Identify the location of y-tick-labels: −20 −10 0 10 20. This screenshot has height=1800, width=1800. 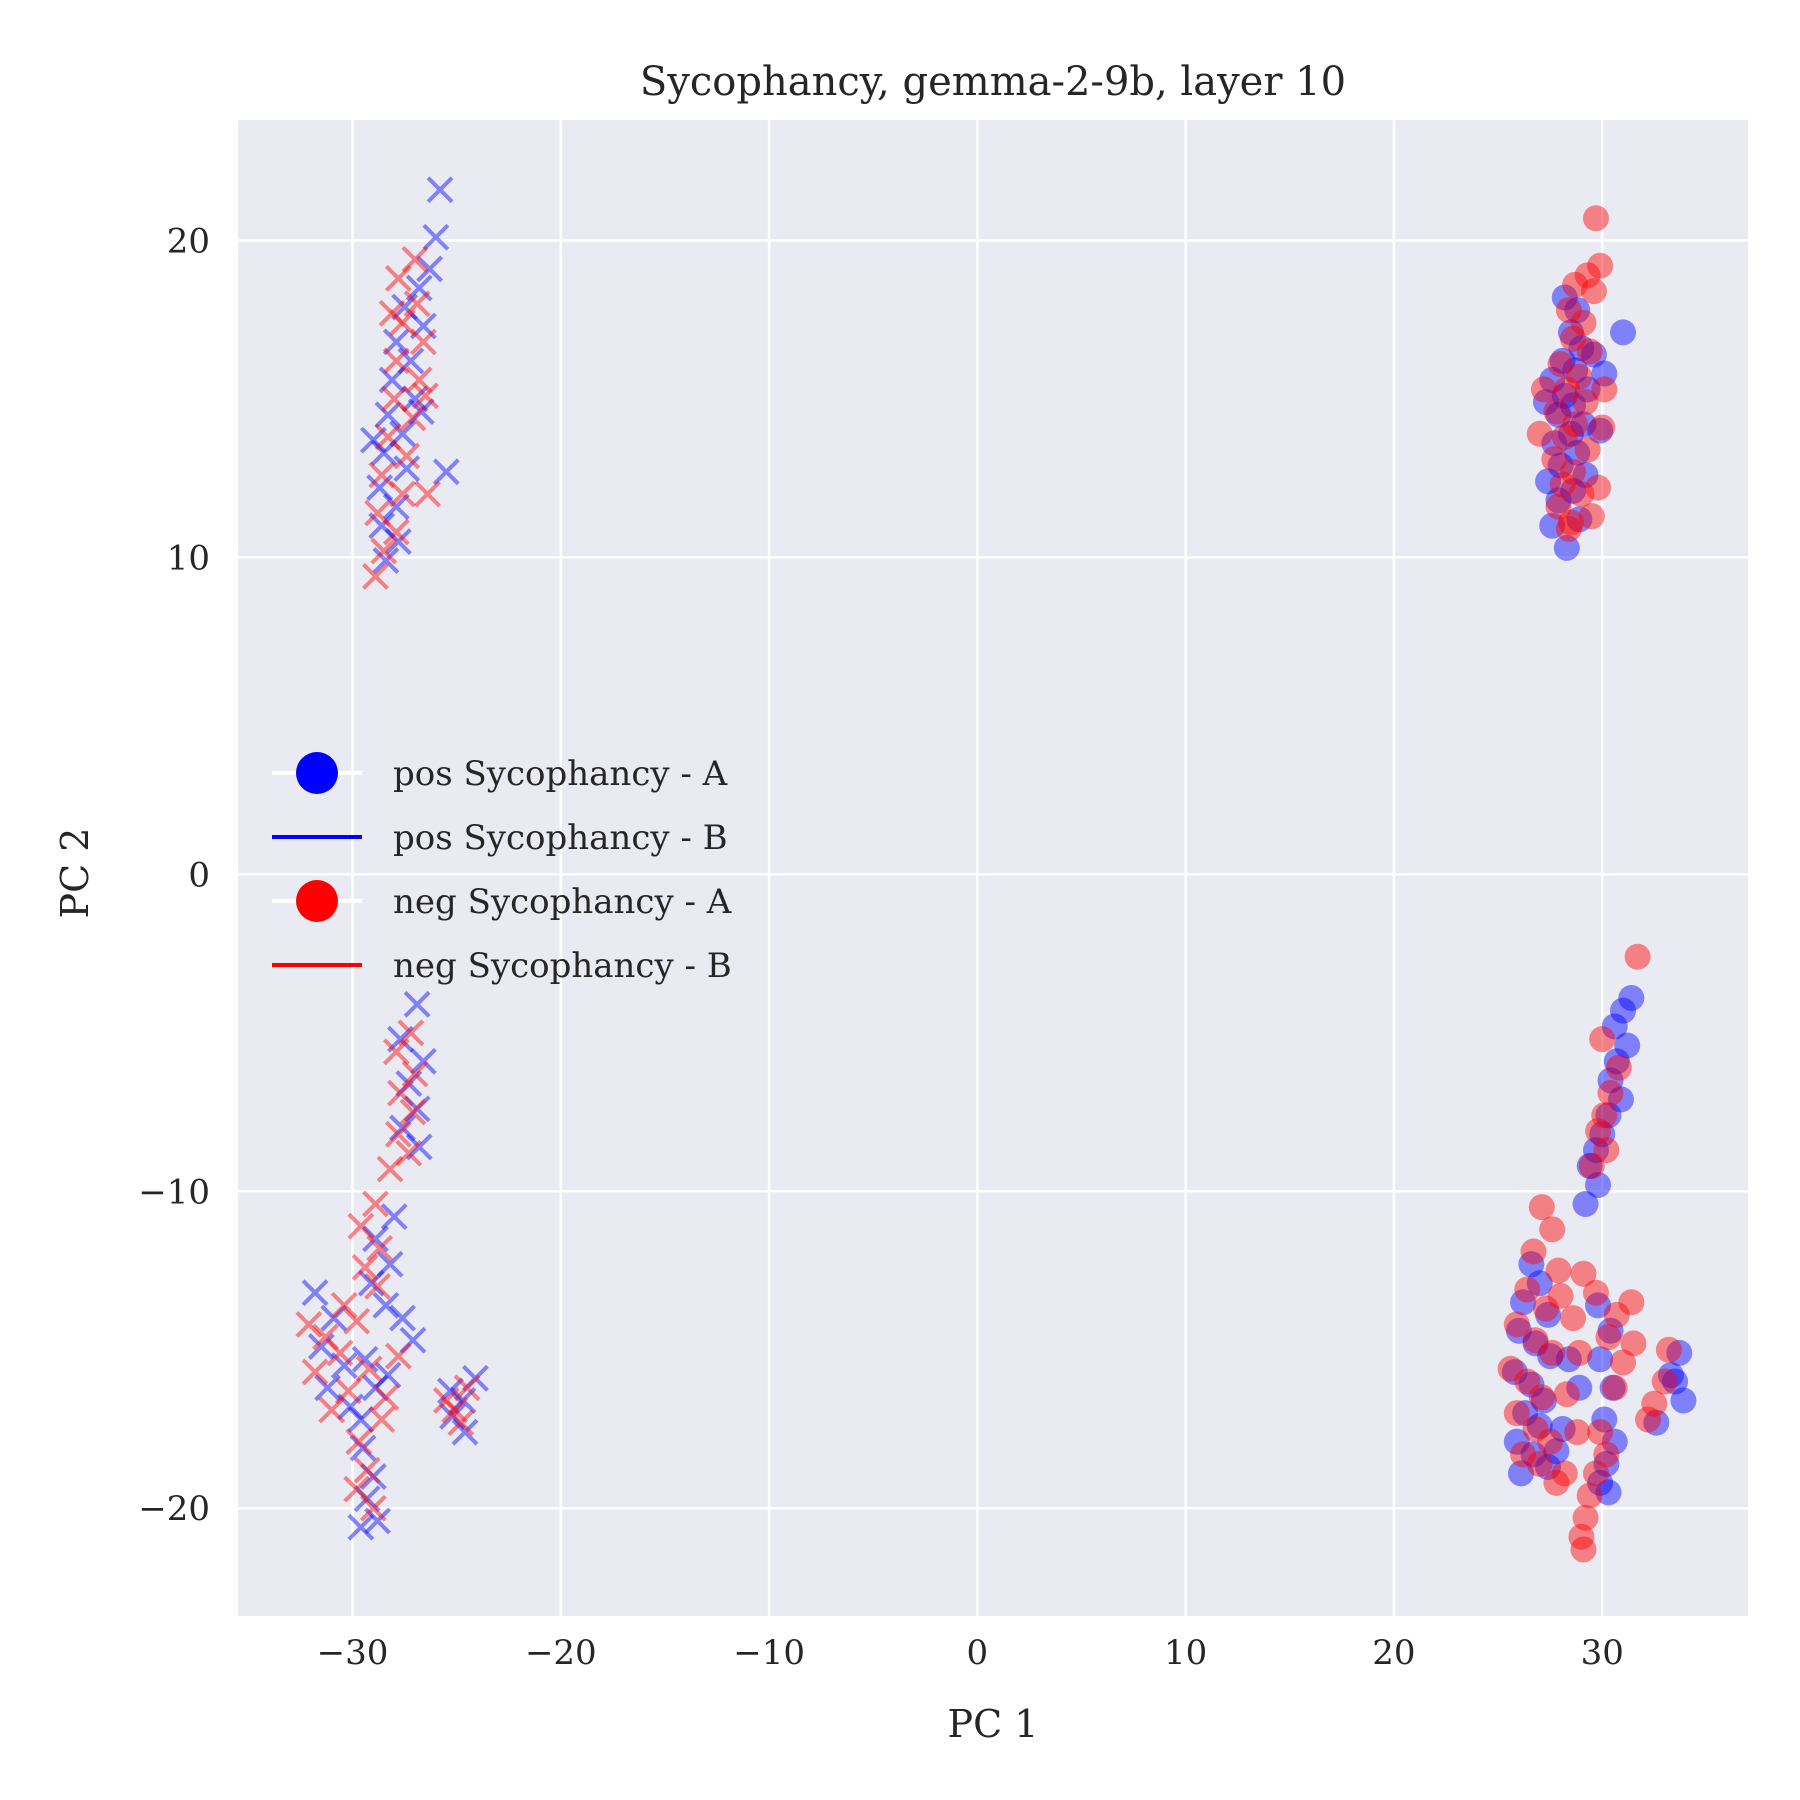
(174, 875).